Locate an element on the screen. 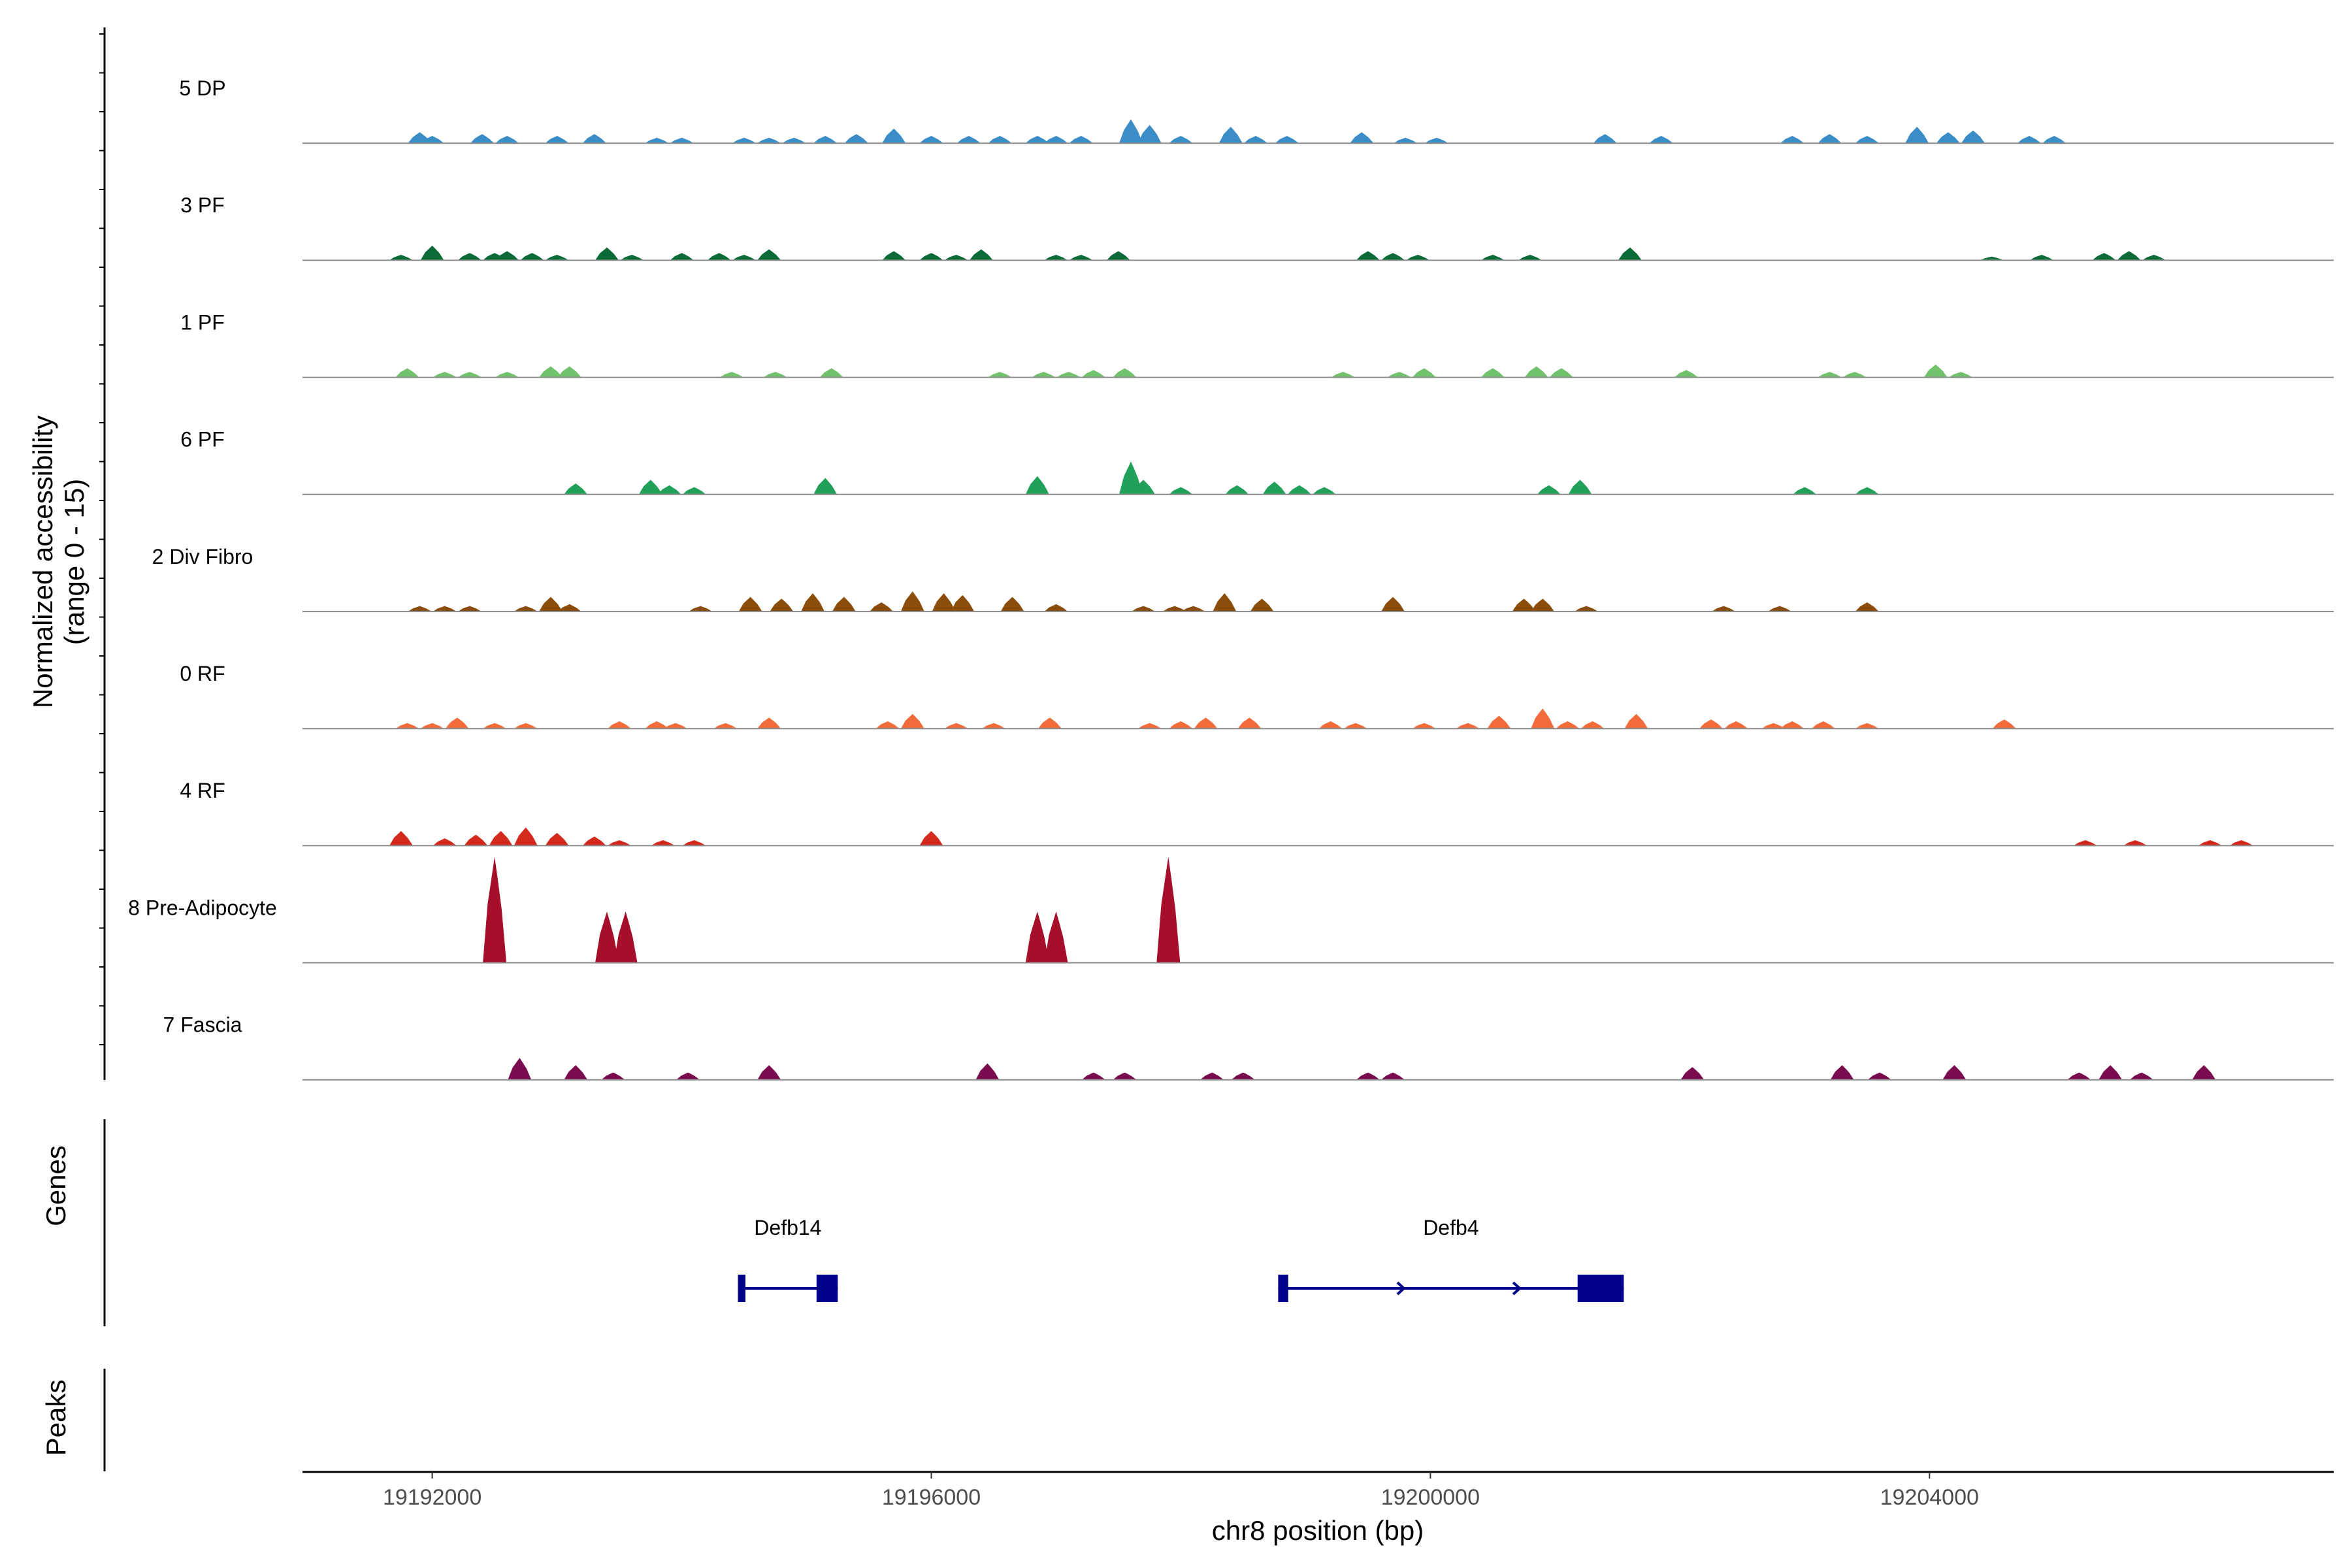 This screenshot has width=2352, height=1568. x-tick-label: 19196000 is located at coordinates (931, 1497).